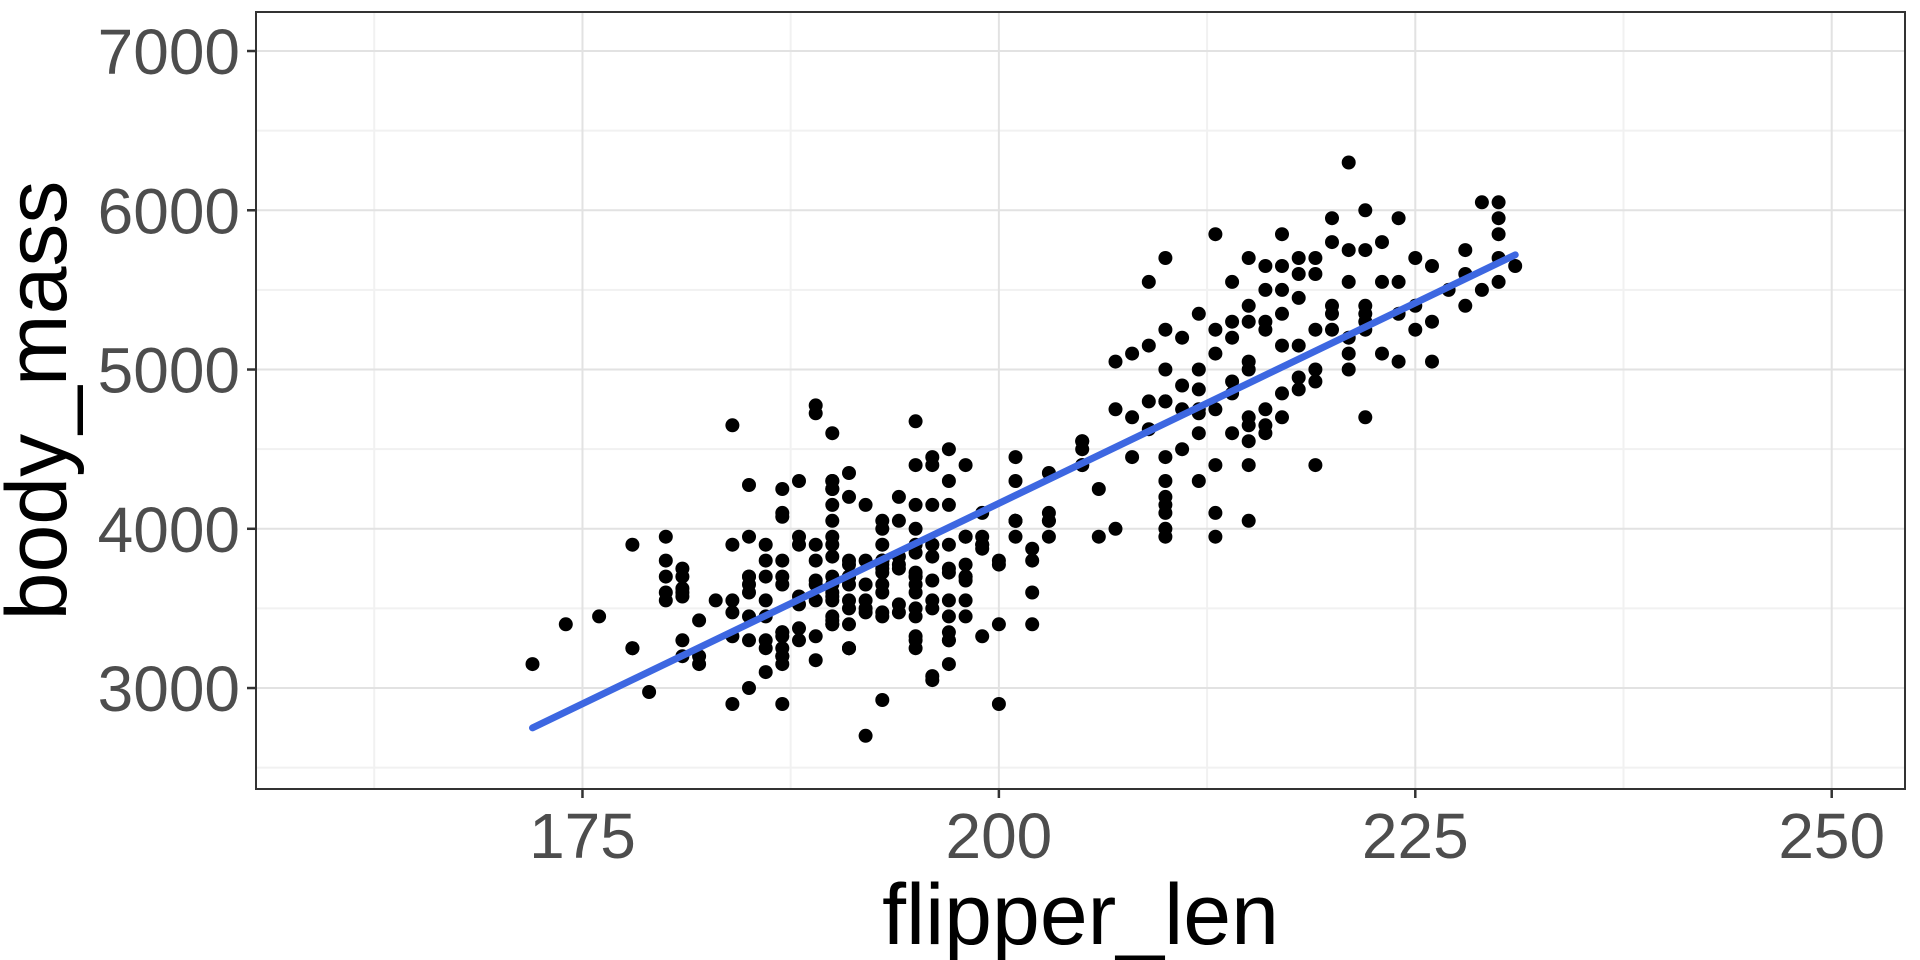  I want to click on x-tick-label: 250, so click(1831, 836).